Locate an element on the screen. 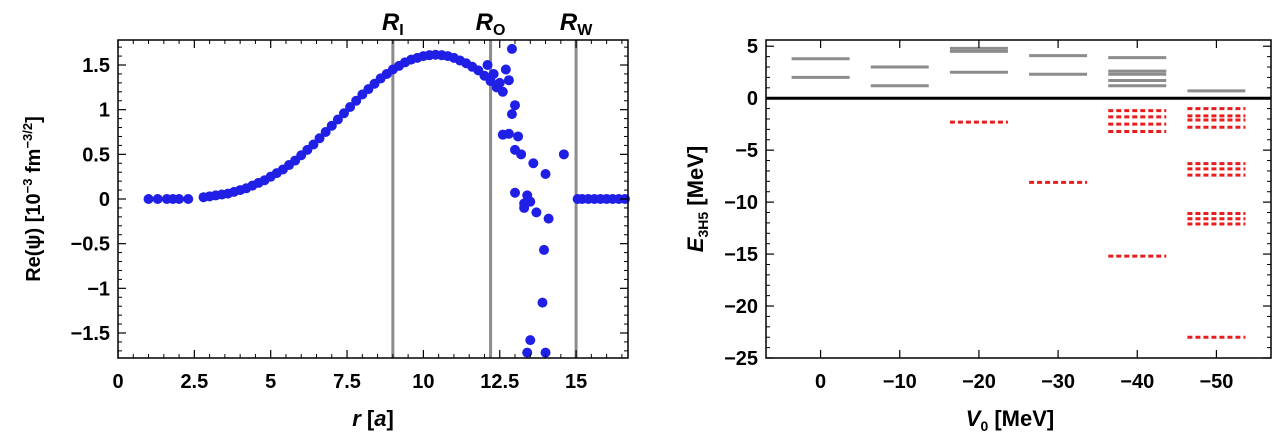 The width and height of the screenshot is (1281, 437). y-tick-label: −1 is located at coordinates (98, 289).